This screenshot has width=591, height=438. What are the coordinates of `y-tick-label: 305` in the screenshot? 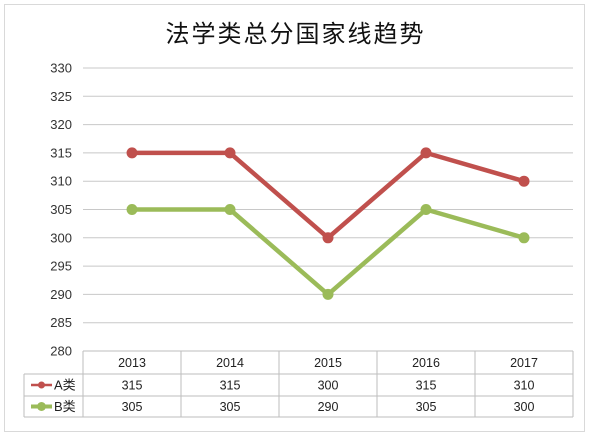 It's located at (61, 209).